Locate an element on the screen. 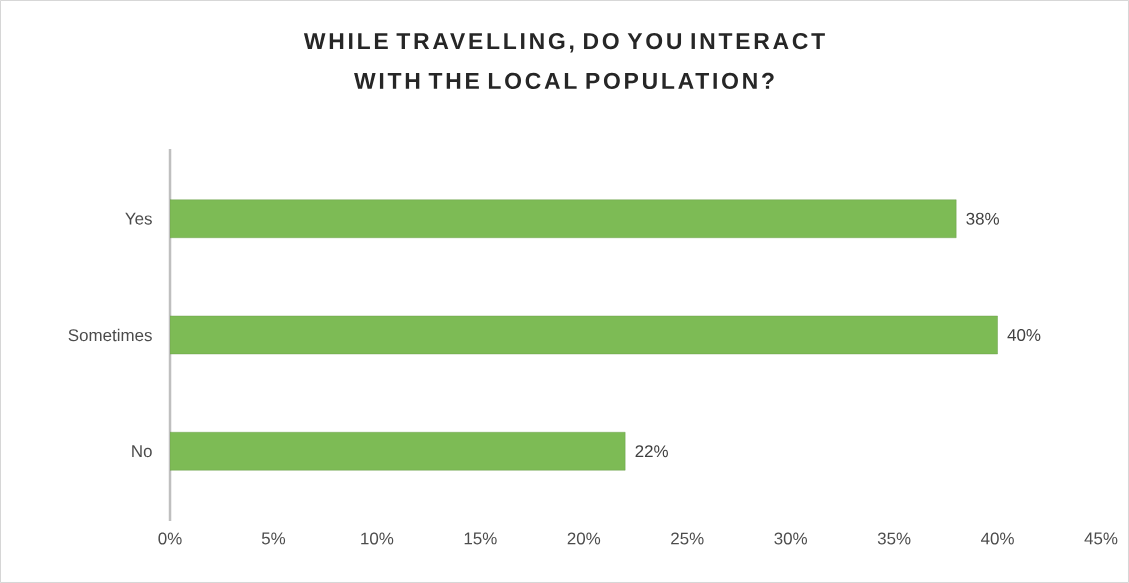  x-tick-label: 20% is located at coordinates (584, 538).